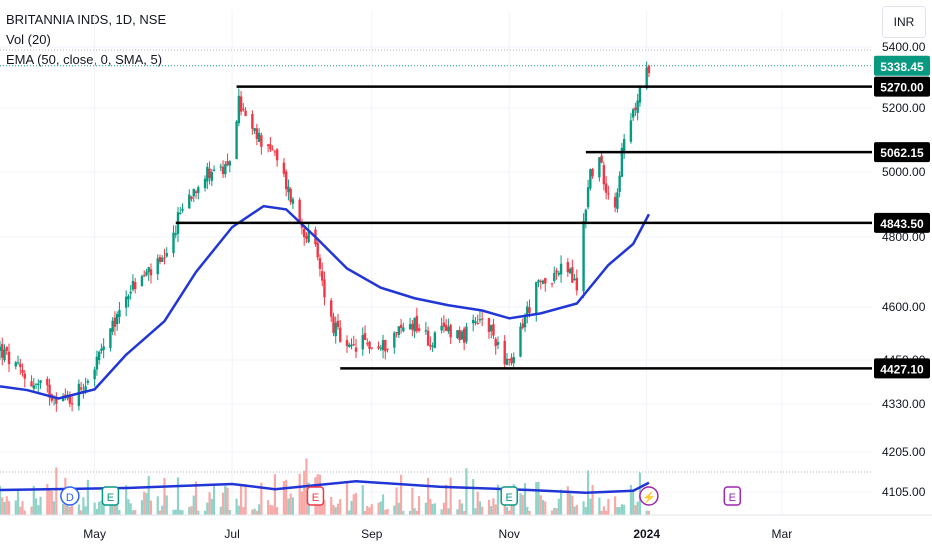 Image resolution: width=932 pixels, height=550 pixels. What do you see at coordinates (84, 59) in the screenshot?
I see `ema-indicator-label: EMA (50, close, 0, SMA, 5)` at bounding box center [84, 59].